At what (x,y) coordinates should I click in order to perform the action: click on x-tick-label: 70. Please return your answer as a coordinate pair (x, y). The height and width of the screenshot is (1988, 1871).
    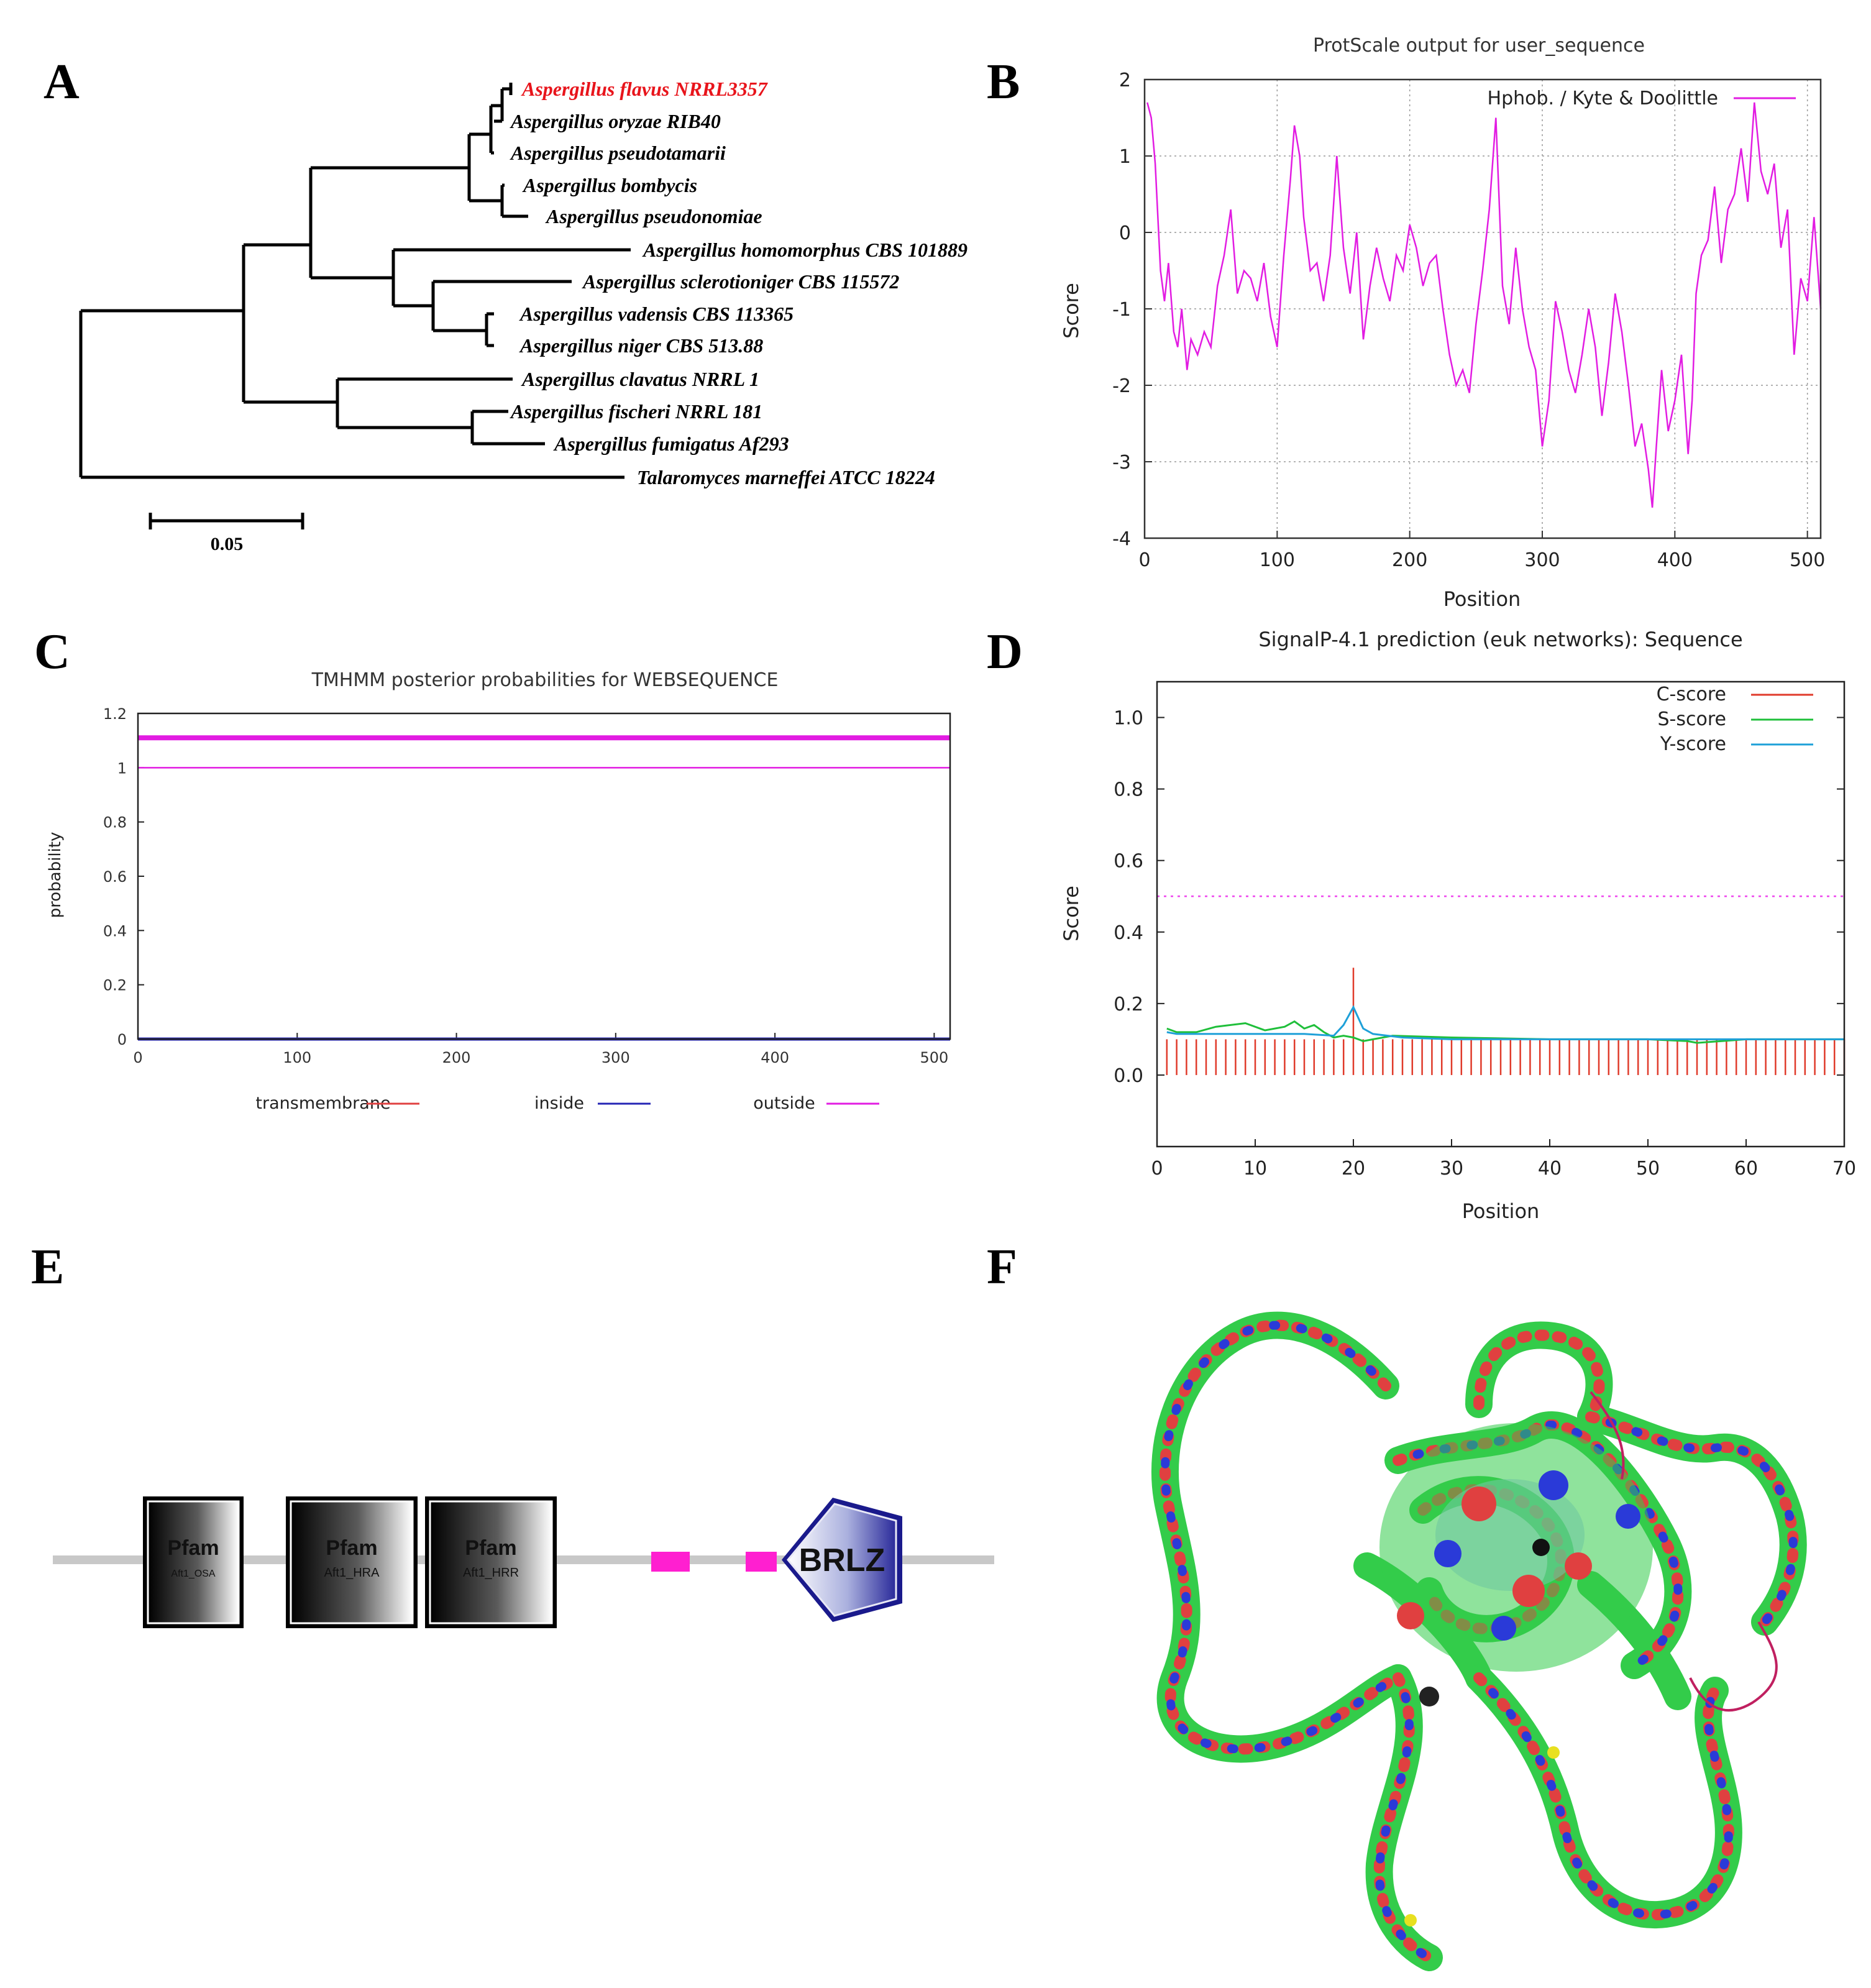
    Looking at the image, I should click on (1844, 1169).